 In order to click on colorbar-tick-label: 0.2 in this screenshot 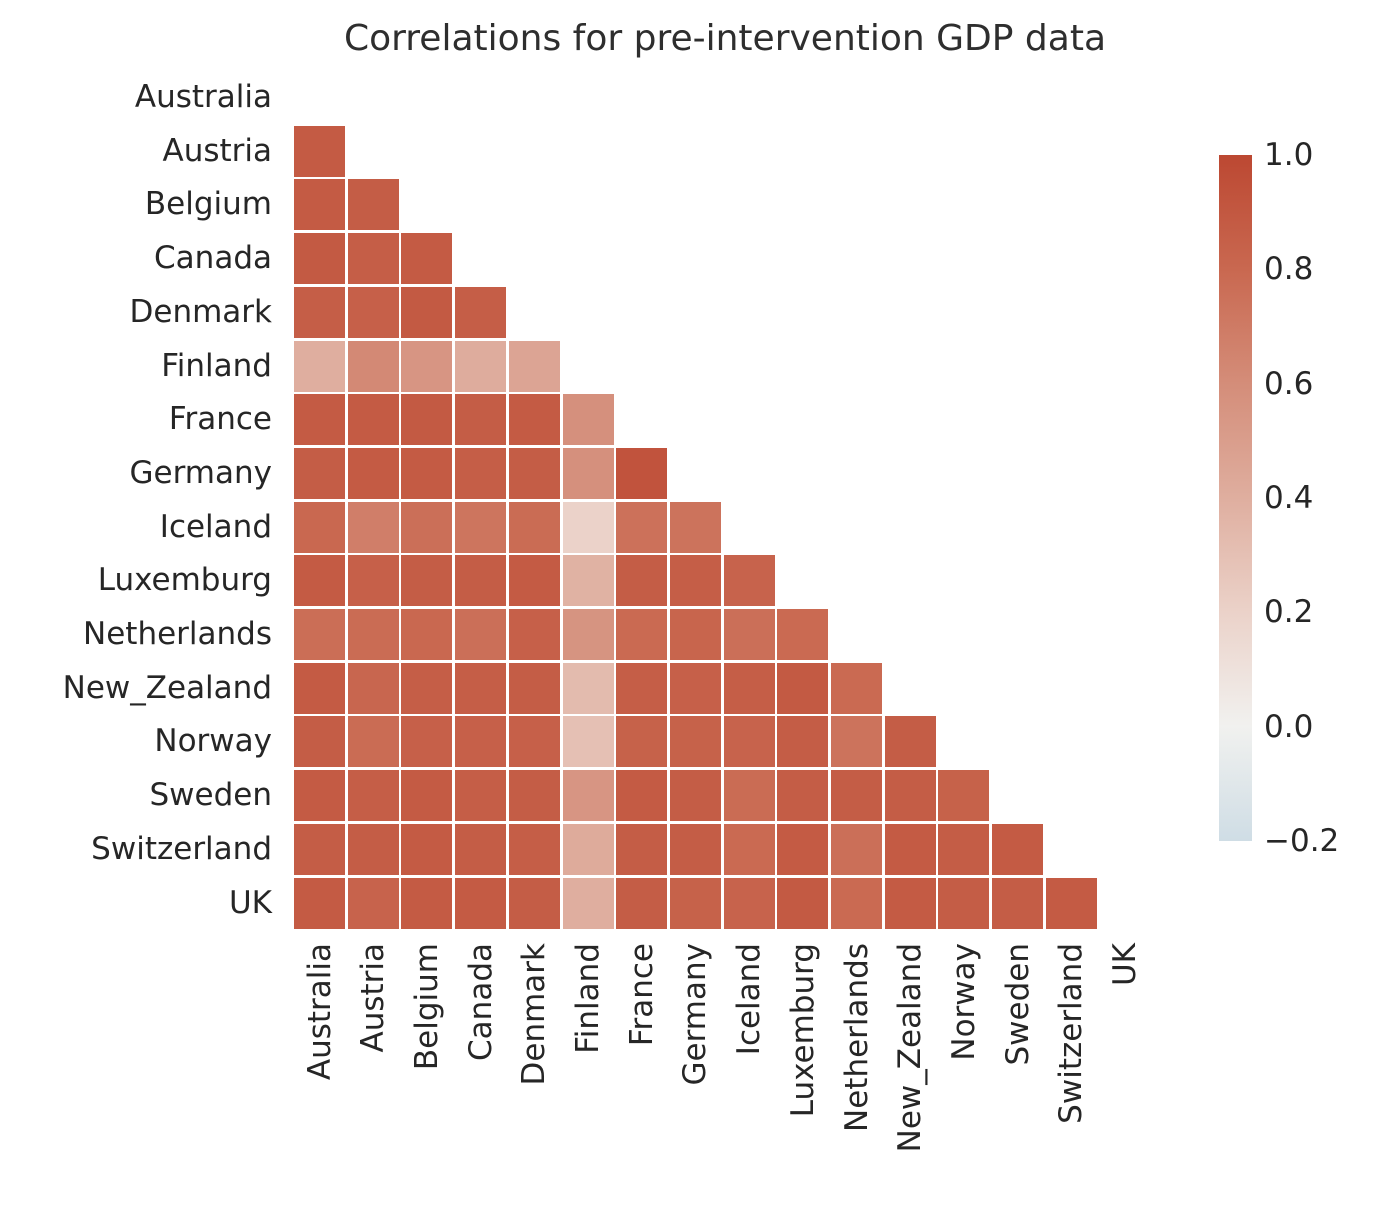, I will do `click(1289, 612)`.